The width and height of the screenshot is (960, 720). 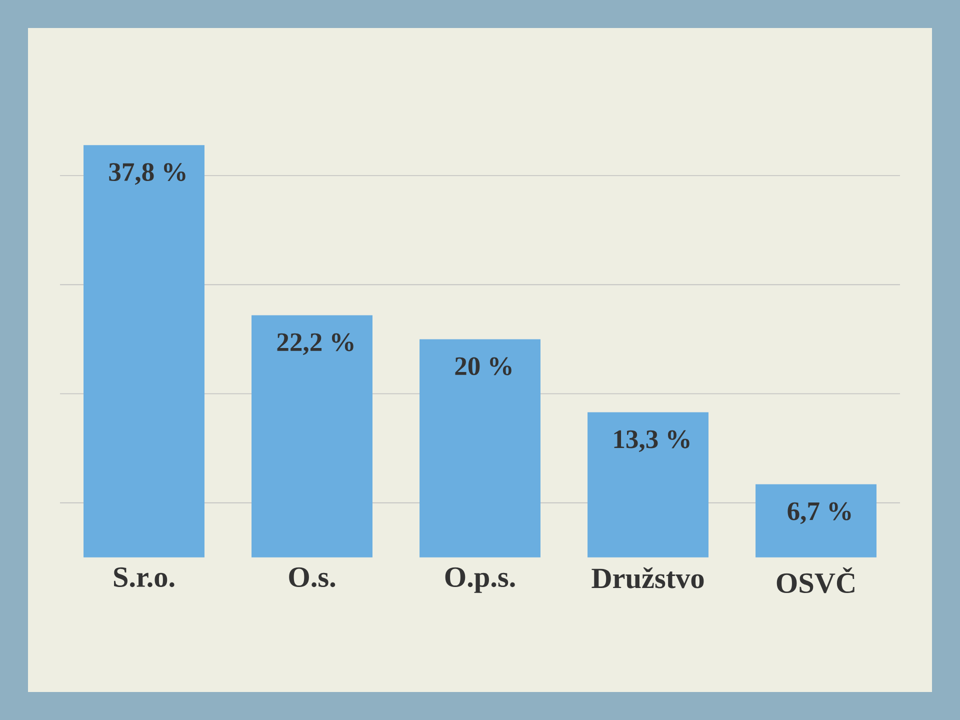 I want to click on x-tick-label: Družstvo, so click(x=648, y=577).